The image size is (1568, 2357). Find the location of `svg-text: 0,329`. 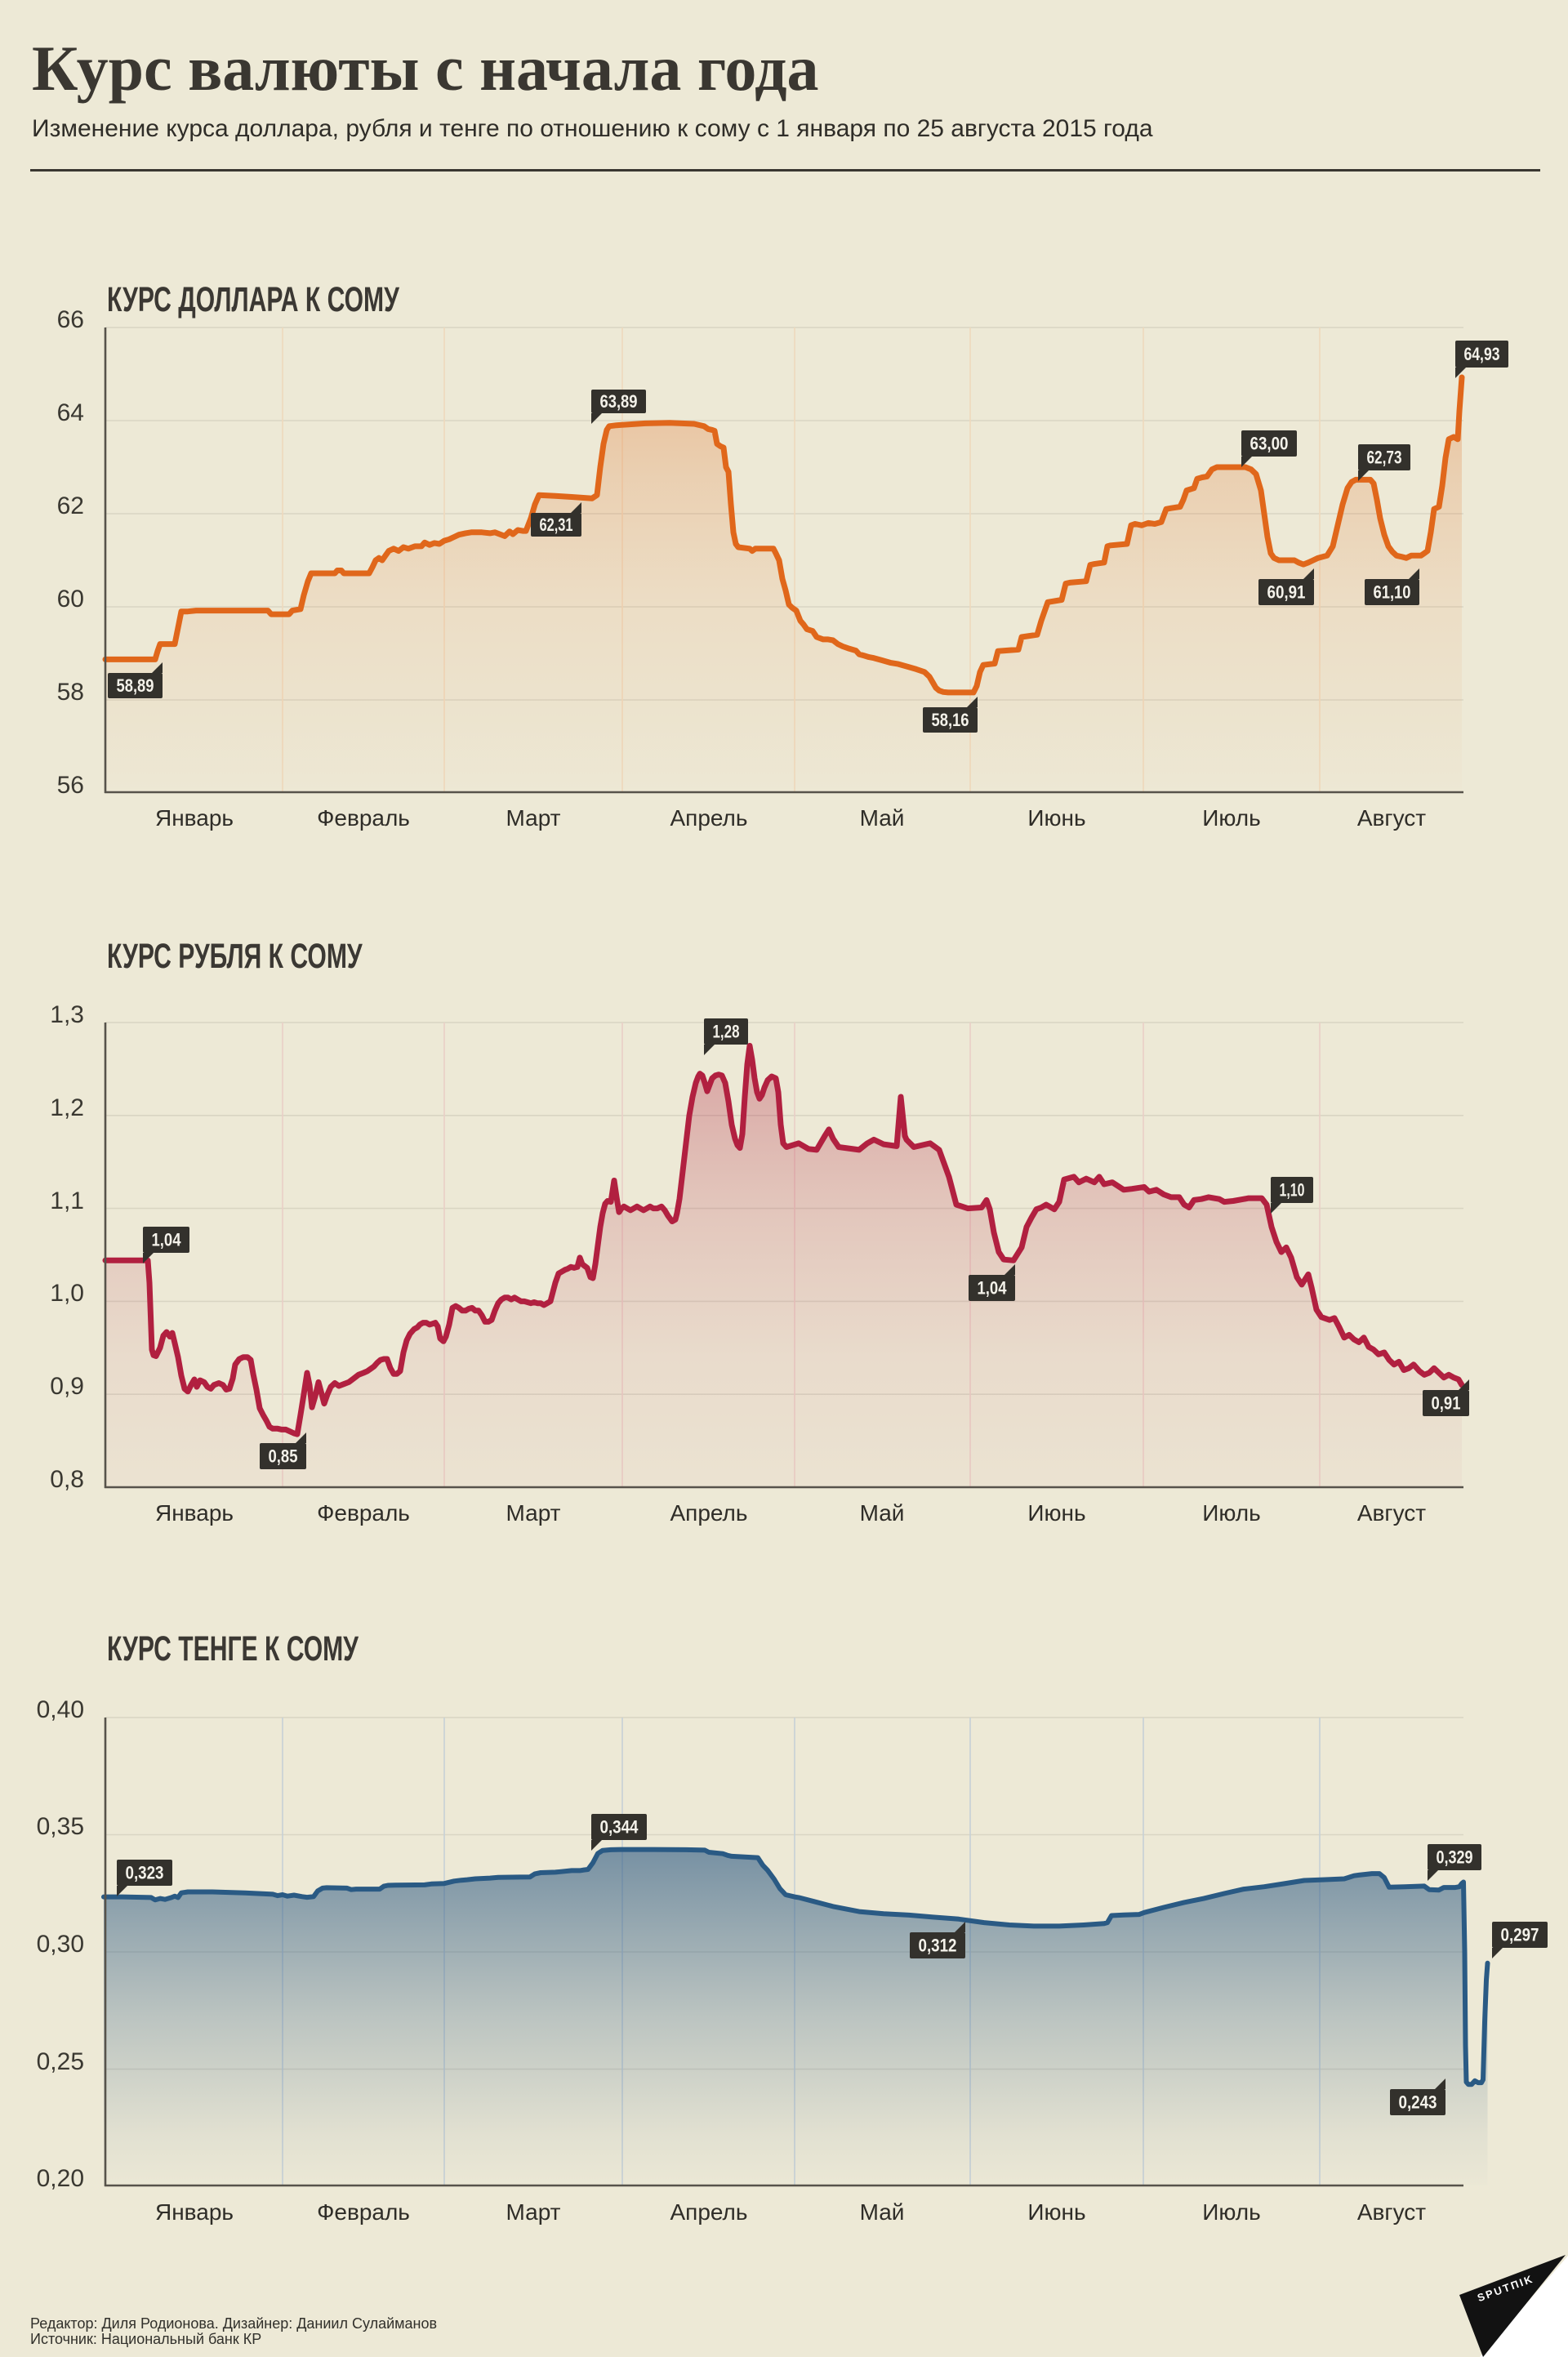

svg-text: 0,329 is located at coordinates (1455, 1857).